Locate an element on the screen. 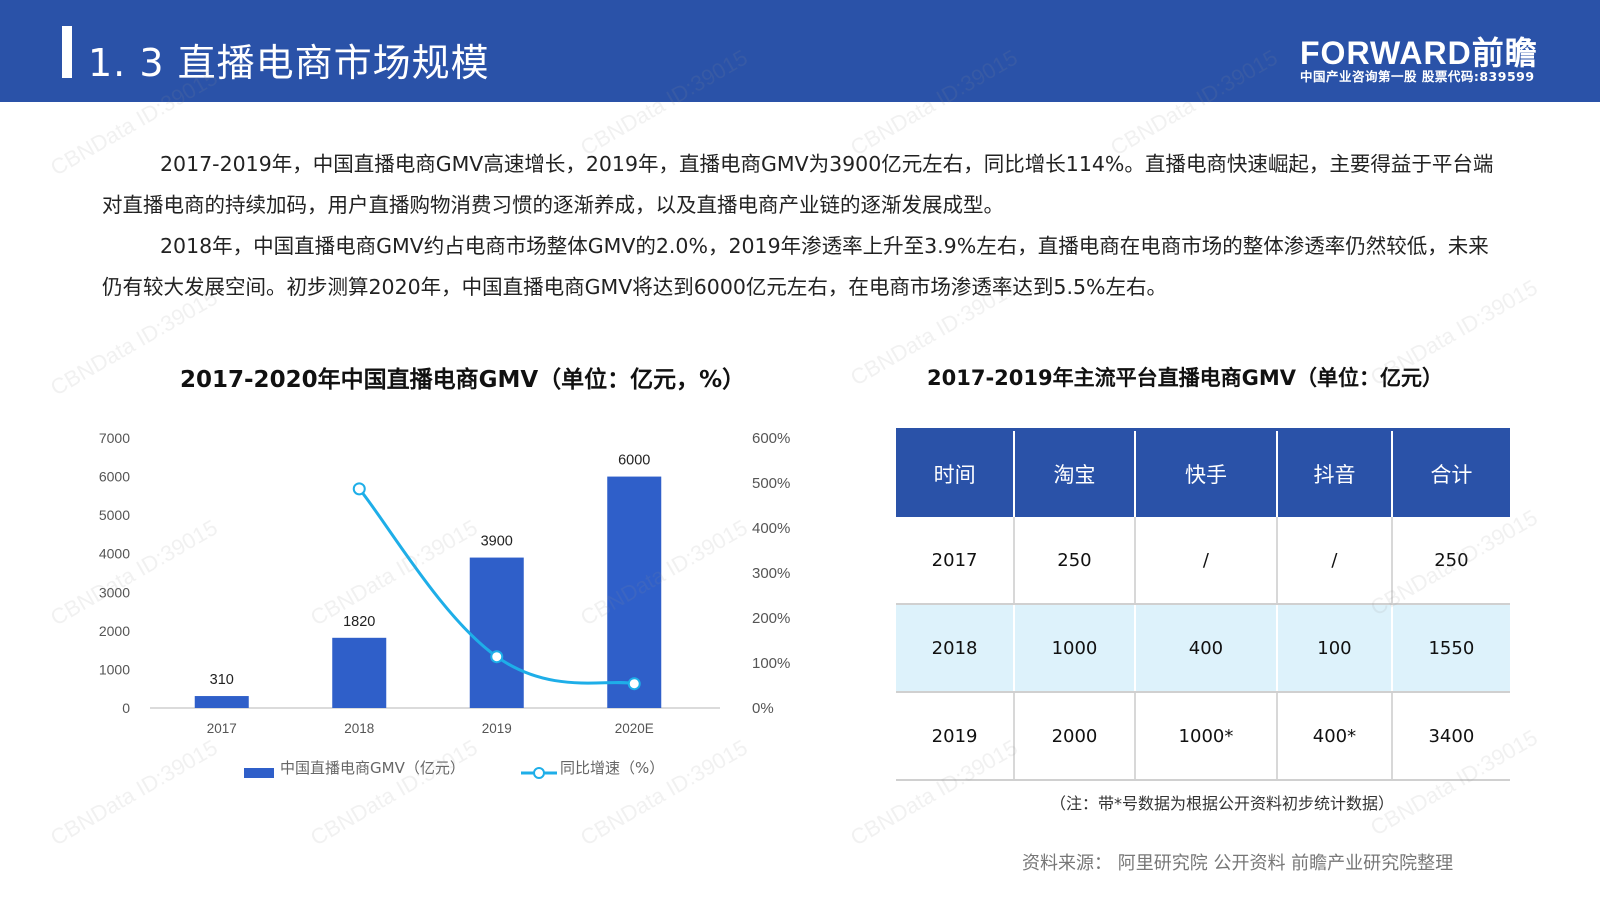 This screenshot has height=899, width=1600. legend-line-swatch is located at coordinates (539, 773).